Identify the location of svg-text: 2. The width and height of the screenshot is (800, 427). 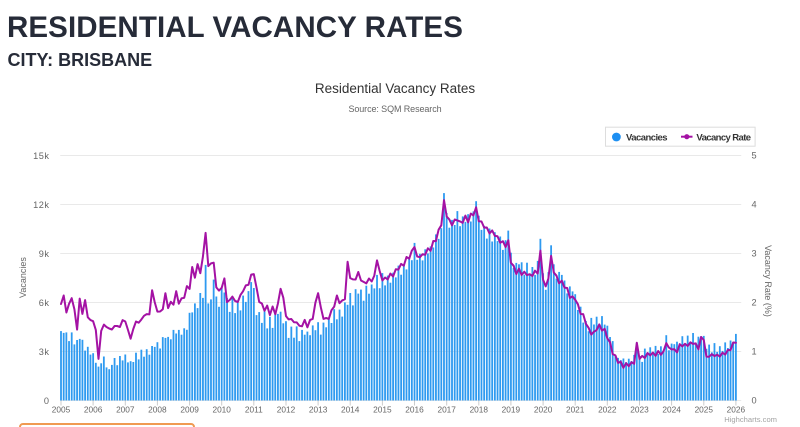
(754, 303).